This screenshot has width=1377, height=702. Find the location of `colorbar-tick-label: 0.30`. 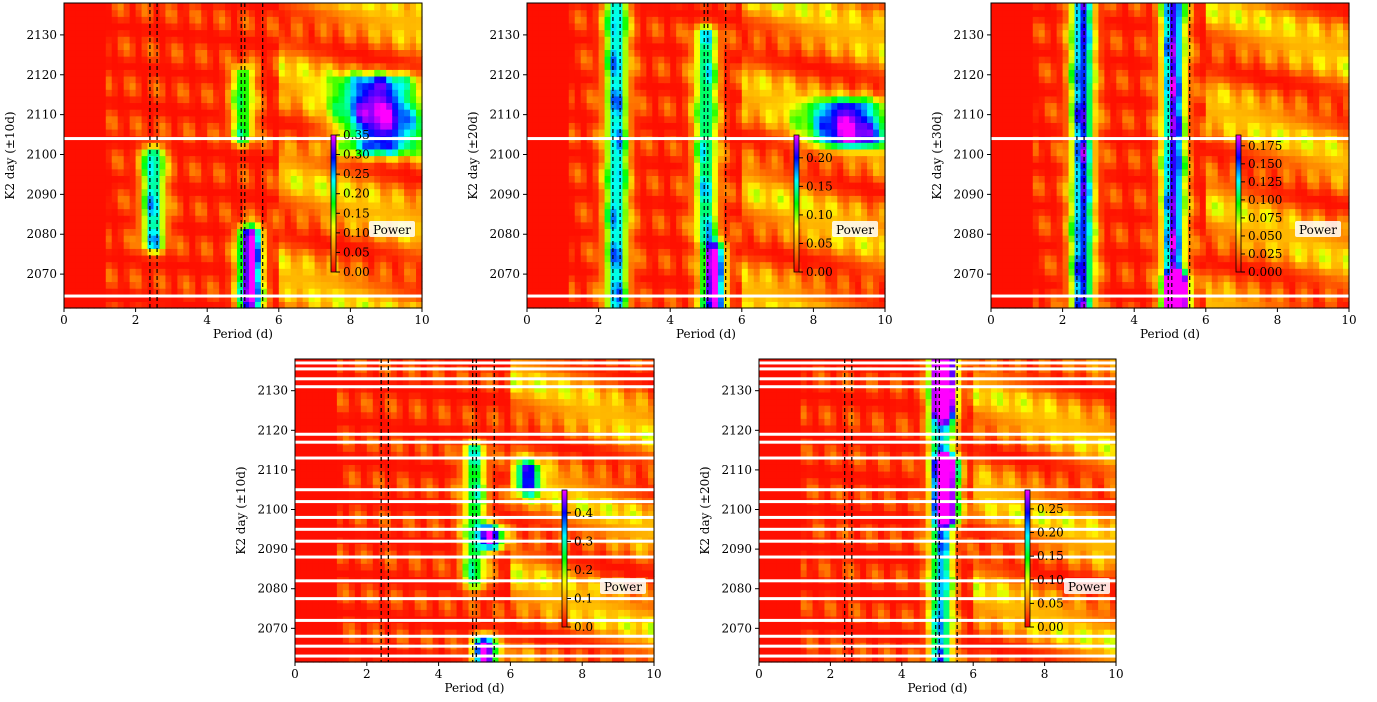

colorbar-tick-label: 0.30 is located at coordinates (356, 155).